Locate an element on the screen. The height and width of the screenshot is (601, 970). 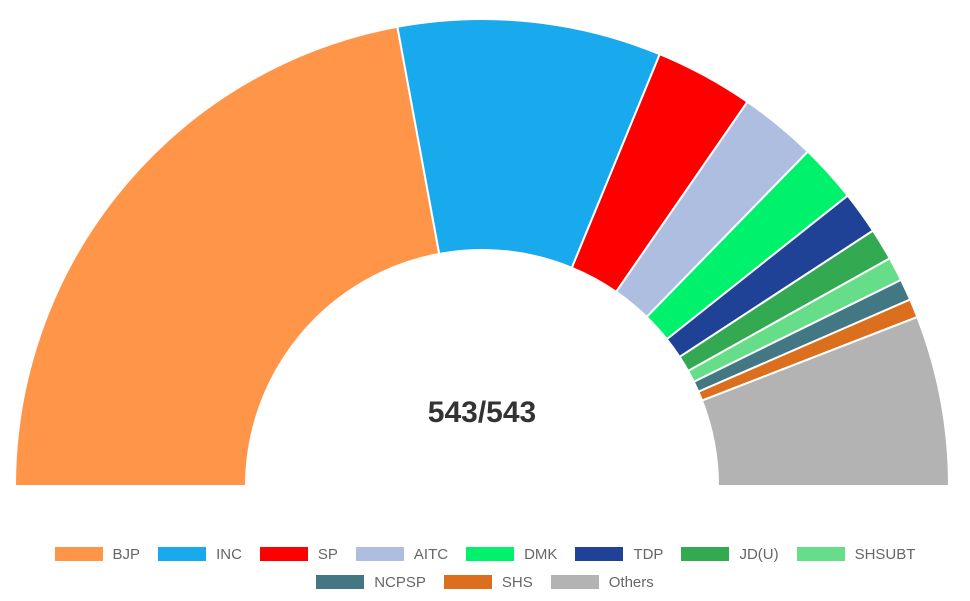
legend-item-shsubt: SHSUBT is located at coordinates (856, 554).